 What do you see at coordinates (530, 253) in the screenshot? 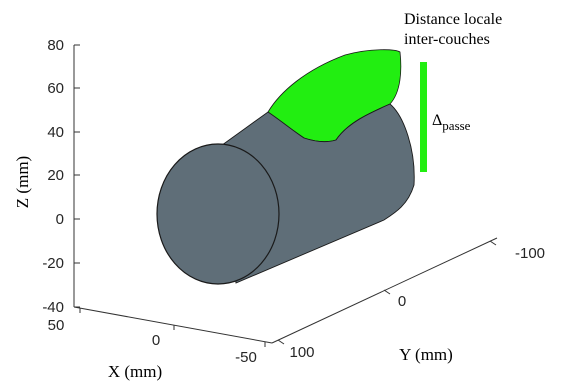
I see `y-tick-label-minus100: -100` at bounding box center [530, 253].